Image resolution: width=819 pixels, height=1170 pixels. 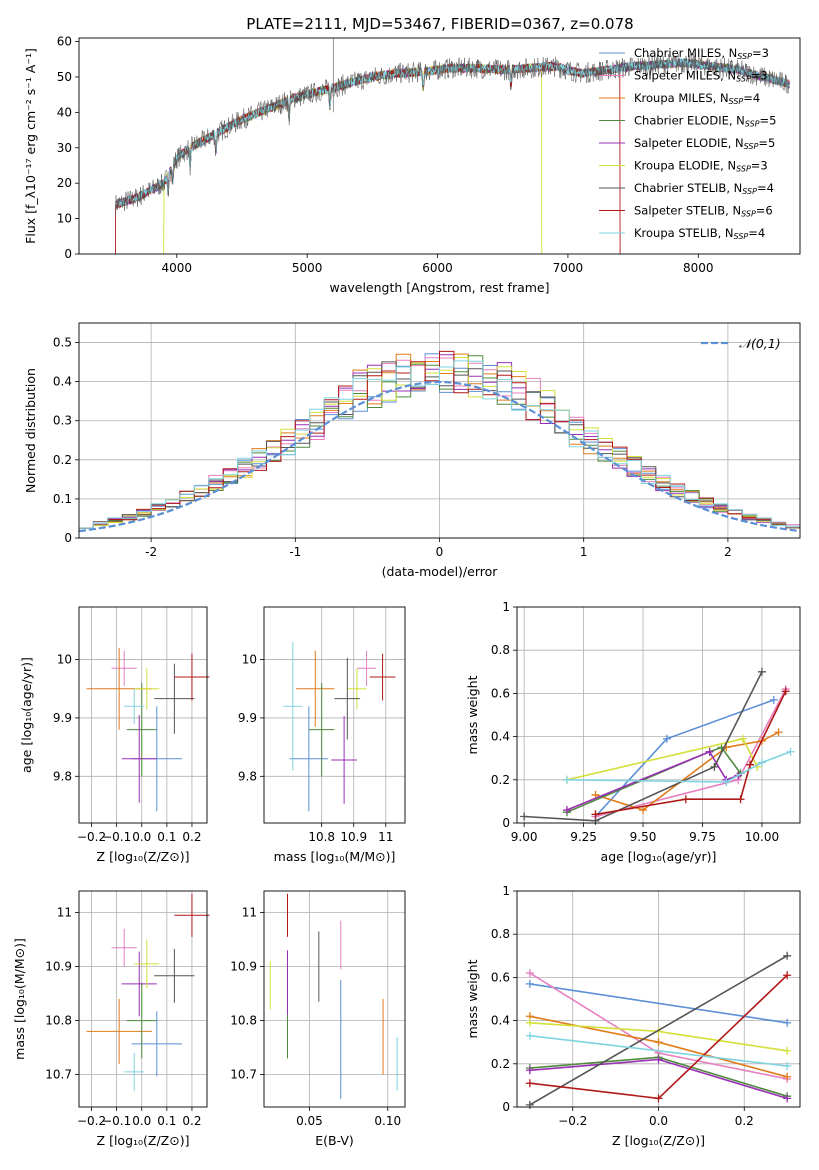 What do you see at coordinates (19, 999) in the screenshot?
I see `y-axis-label: mass [log₁₀(M/M⊙)]` at bounding box center [19, 999].